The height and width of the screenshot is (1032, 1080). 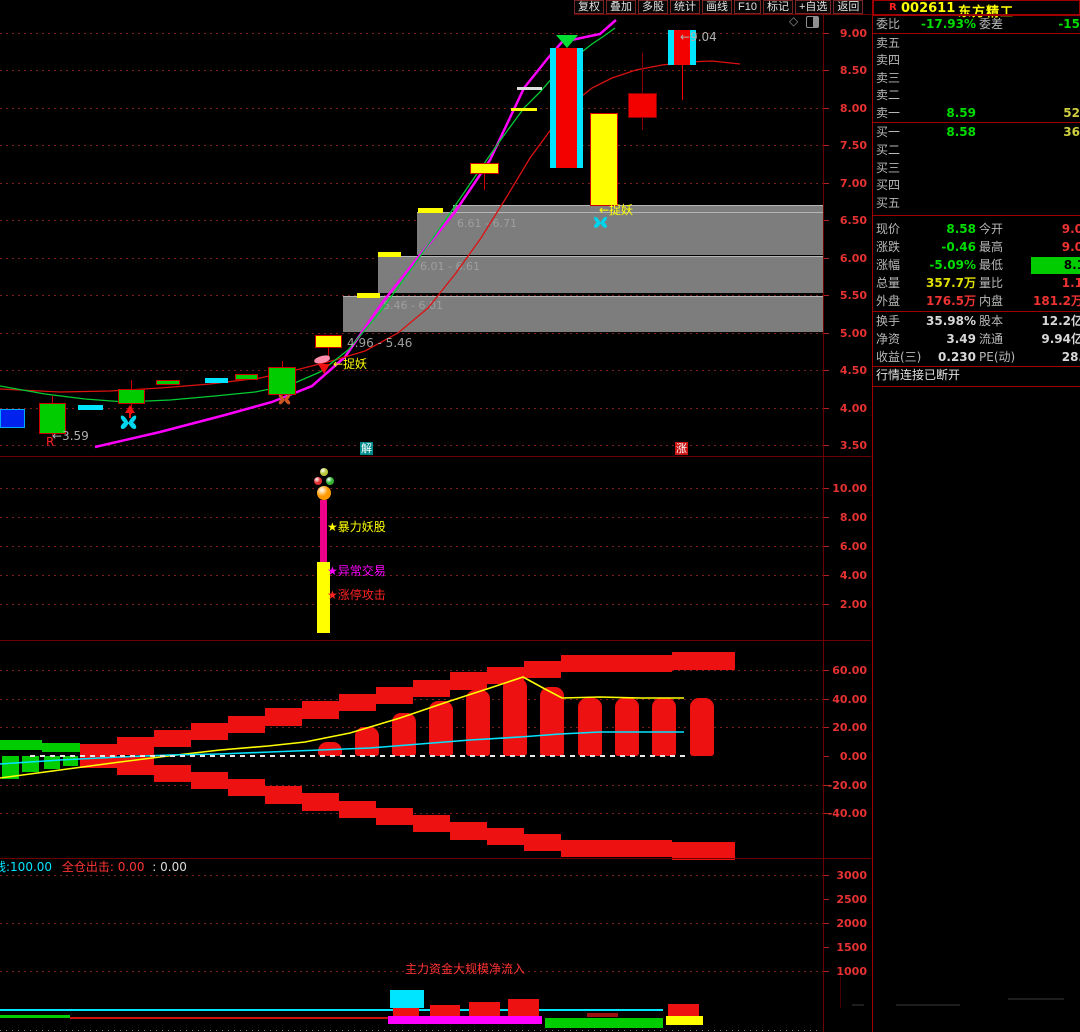 I want to click on quote-row: 总量 357.7万 量比 1.1, so click(x=976, y=284).